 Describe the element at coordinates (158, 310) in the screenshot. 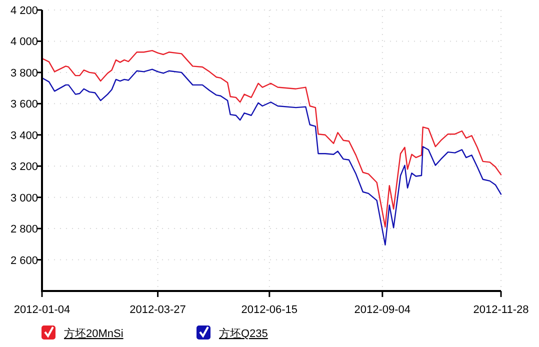

I see `x-tick-label: 2012-03-27` at that location.